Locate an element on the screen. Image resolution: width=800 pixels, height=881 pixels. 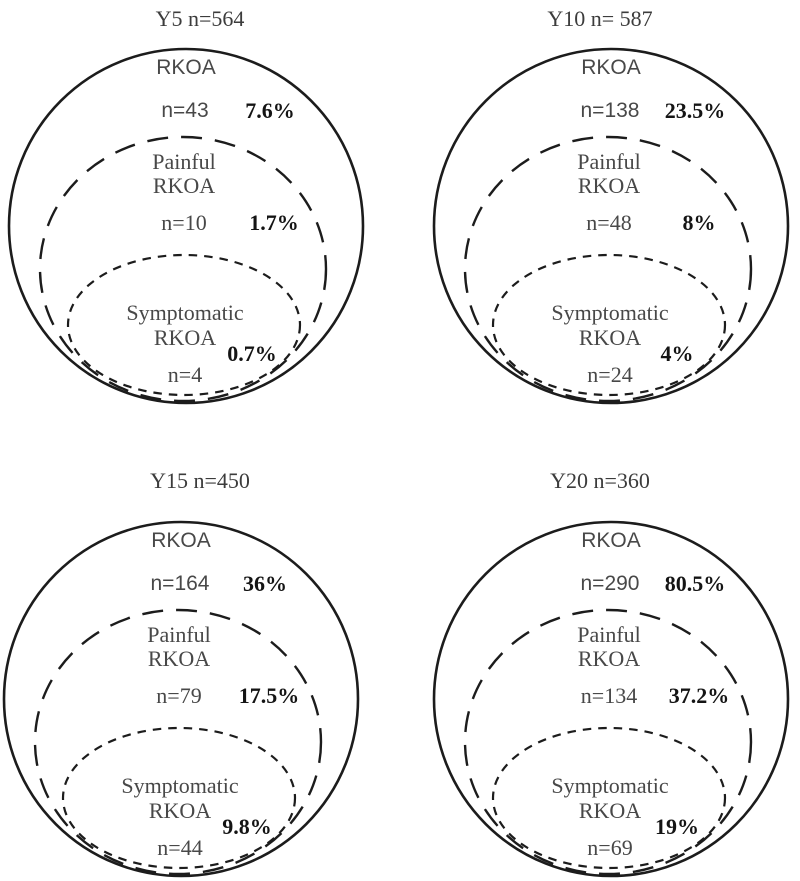
panel-title: Y15 n=450 is located at coordinates (200, 480).